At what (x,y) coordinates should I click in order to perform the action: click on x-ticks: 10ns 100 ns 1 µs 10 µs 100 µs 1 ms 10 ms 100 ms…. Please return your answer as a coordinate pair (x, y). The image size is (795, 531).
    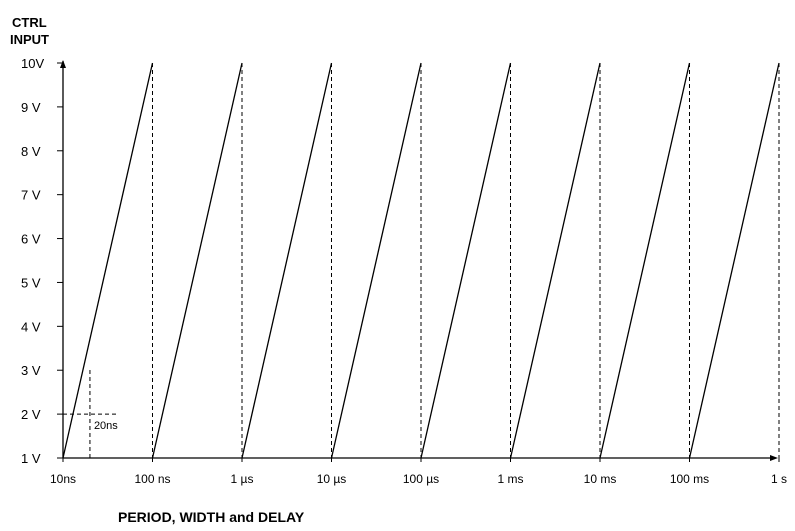
    Looking at the image, I should click on (418, 472).